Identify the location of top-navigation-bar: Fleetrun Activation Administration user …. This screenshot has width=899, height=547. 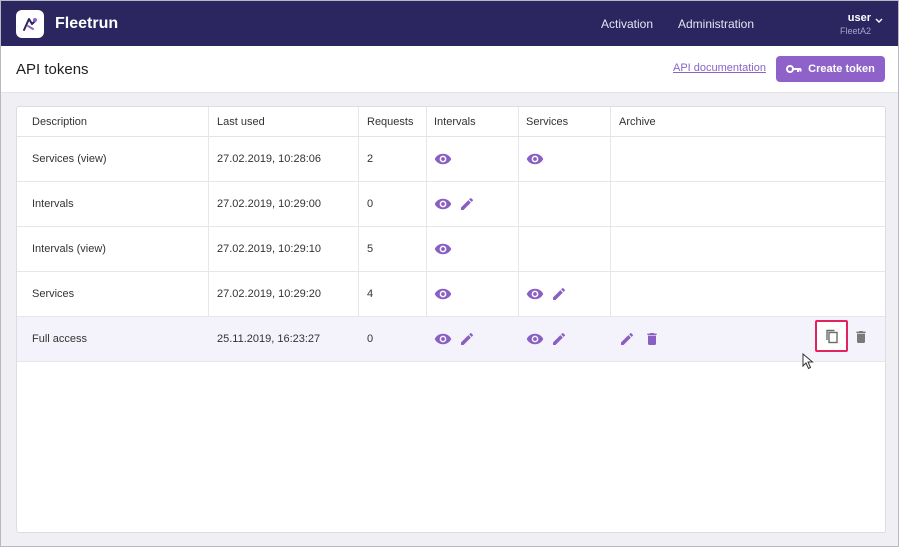
(449, 23).